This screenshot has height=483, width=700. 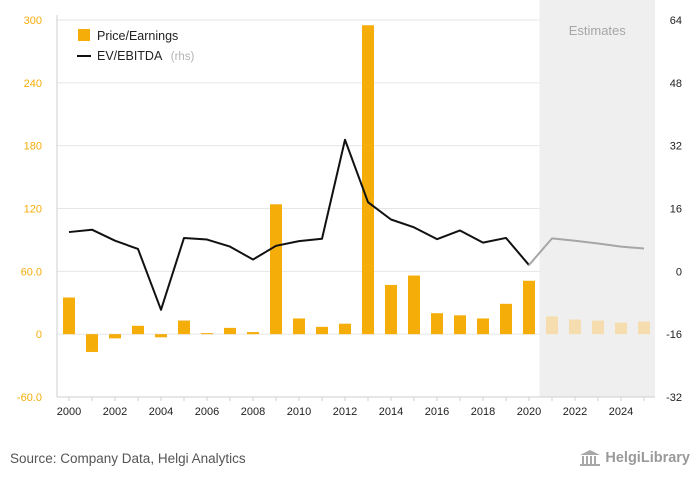 What do you see at coordinates (345, 329) in the screenshot?
I see `pe-bar-2012` at bounding box center [345, 329].